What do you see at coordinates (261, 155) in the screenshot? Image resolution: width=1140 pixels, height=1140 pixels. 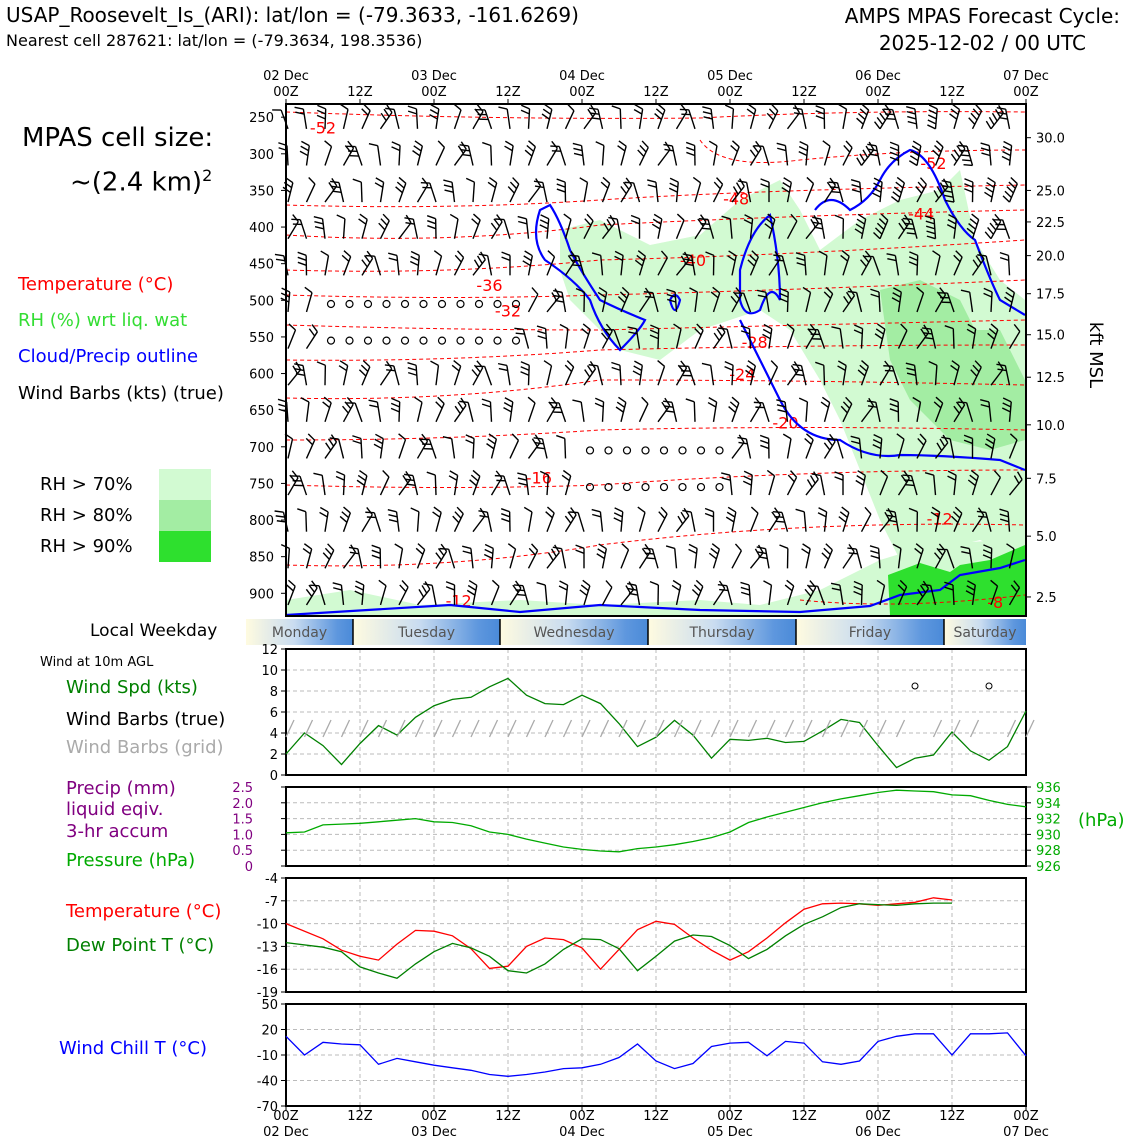 I see `pressure-tick-label: 300` at bounding box center [261, 155].